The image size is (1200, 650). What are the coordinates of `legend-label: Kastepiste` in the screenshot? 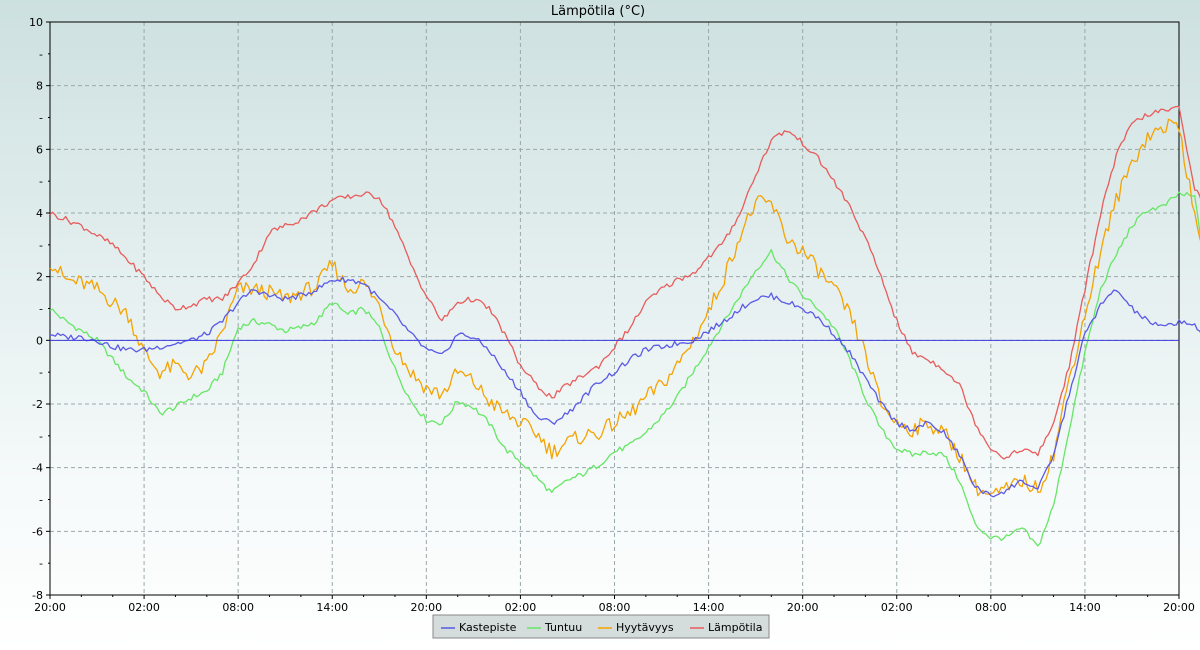 It's located at (488, 627).